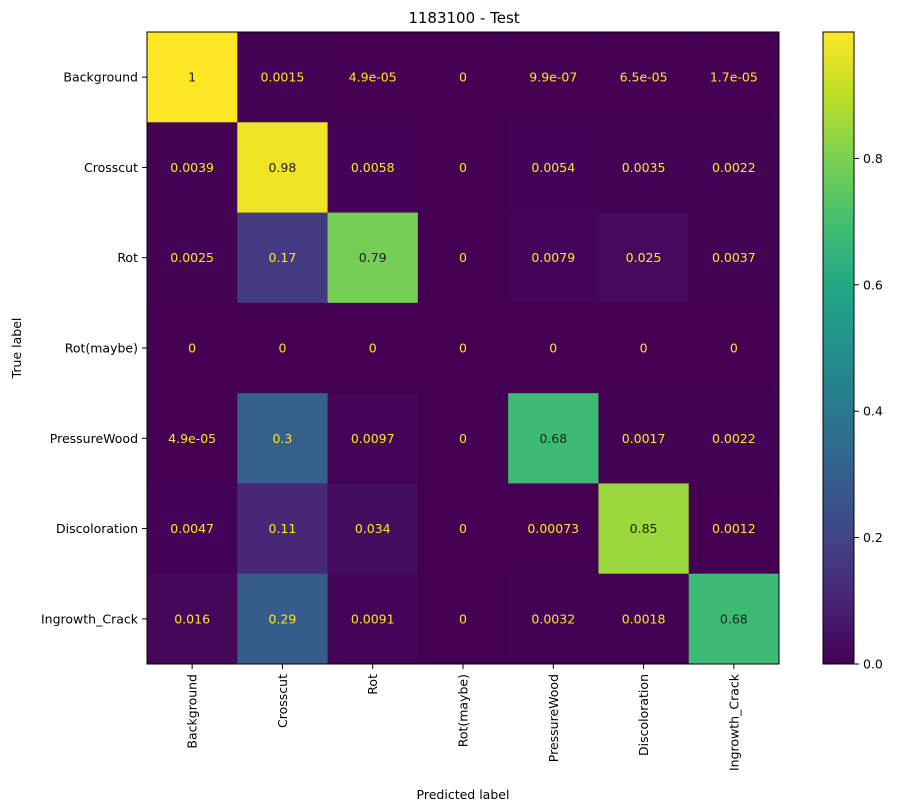  I want to click on x-tick-label: Discoloration, so click(643, 715).